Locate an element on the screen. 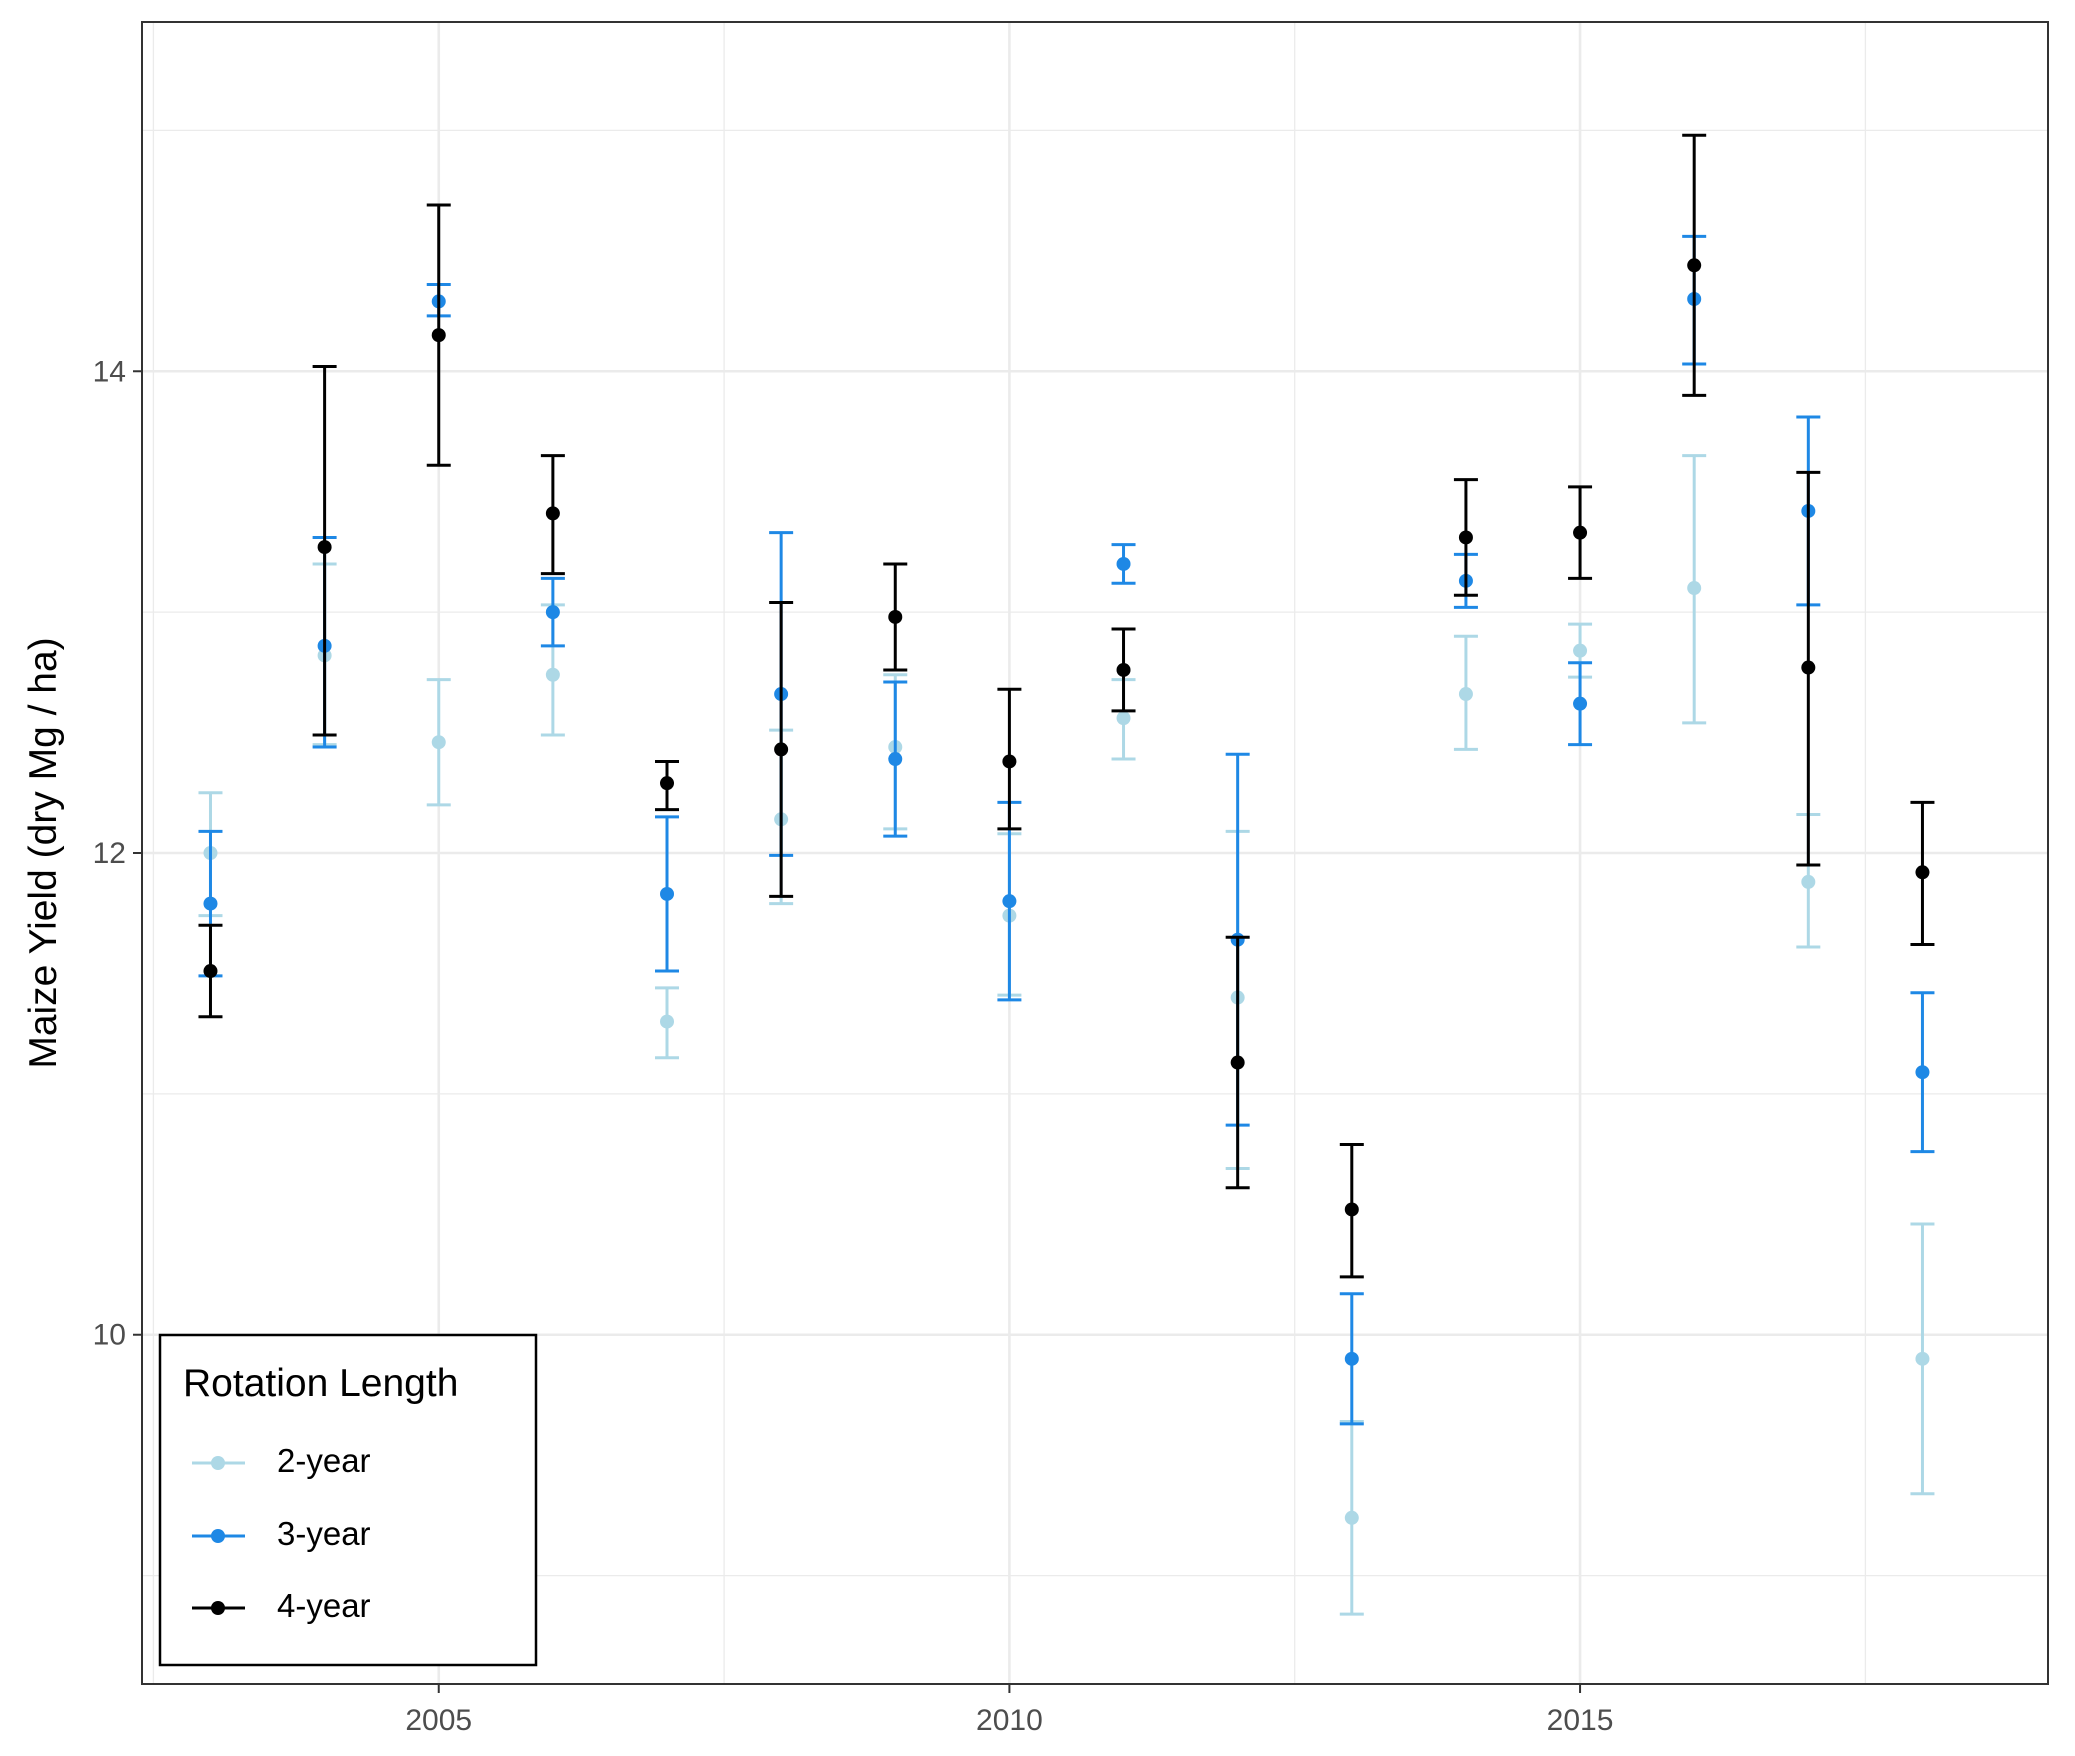  legend-label-3-year: 3-year is located at coordinates (324, 1533).